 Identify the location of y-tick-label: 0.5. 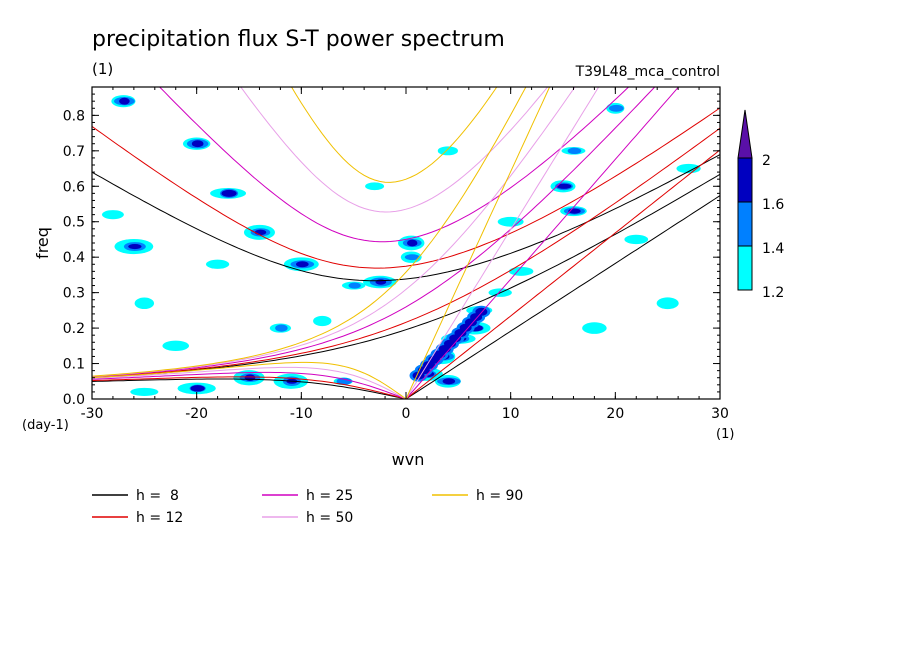
(74, 223).